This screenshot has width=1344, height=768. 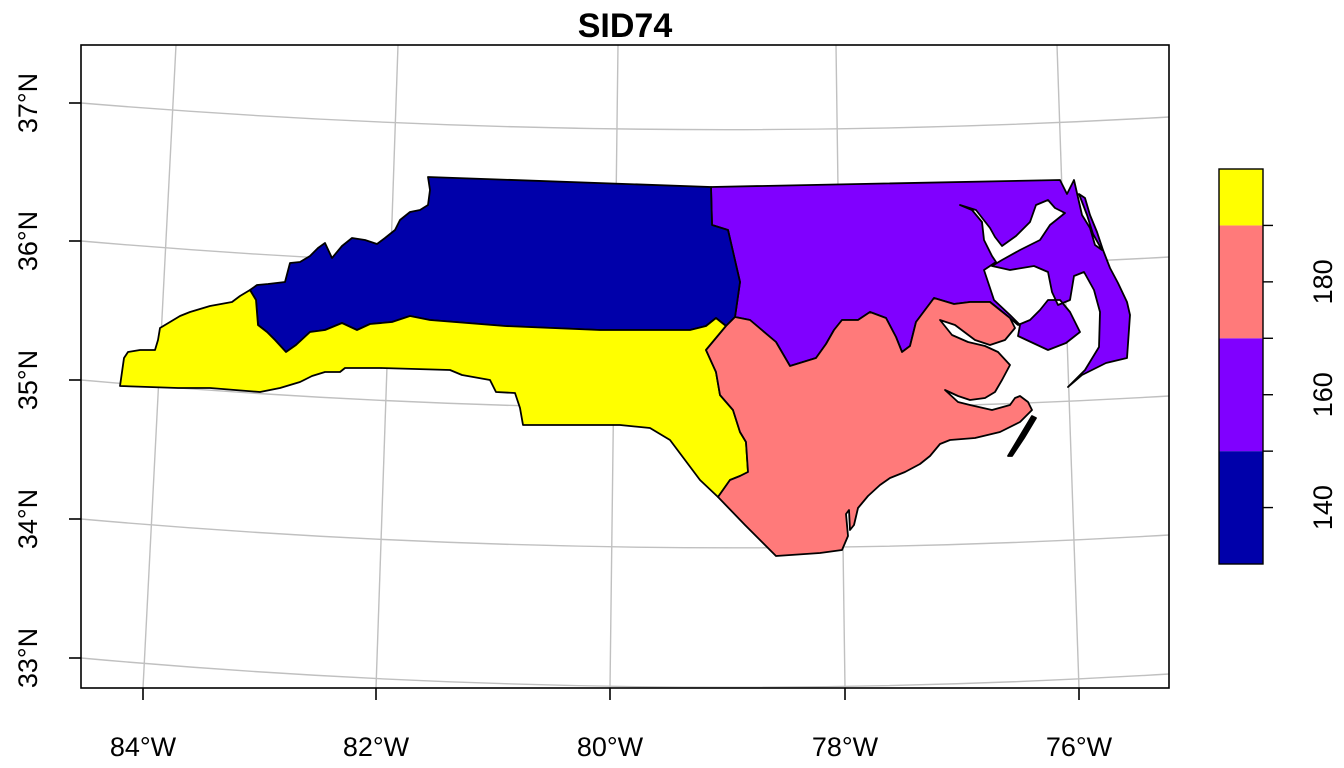 What do you see at coordinates (143, 747) in the screenshot?
I see `x-tick-label: 84°W` at bounding box center [143, 747].